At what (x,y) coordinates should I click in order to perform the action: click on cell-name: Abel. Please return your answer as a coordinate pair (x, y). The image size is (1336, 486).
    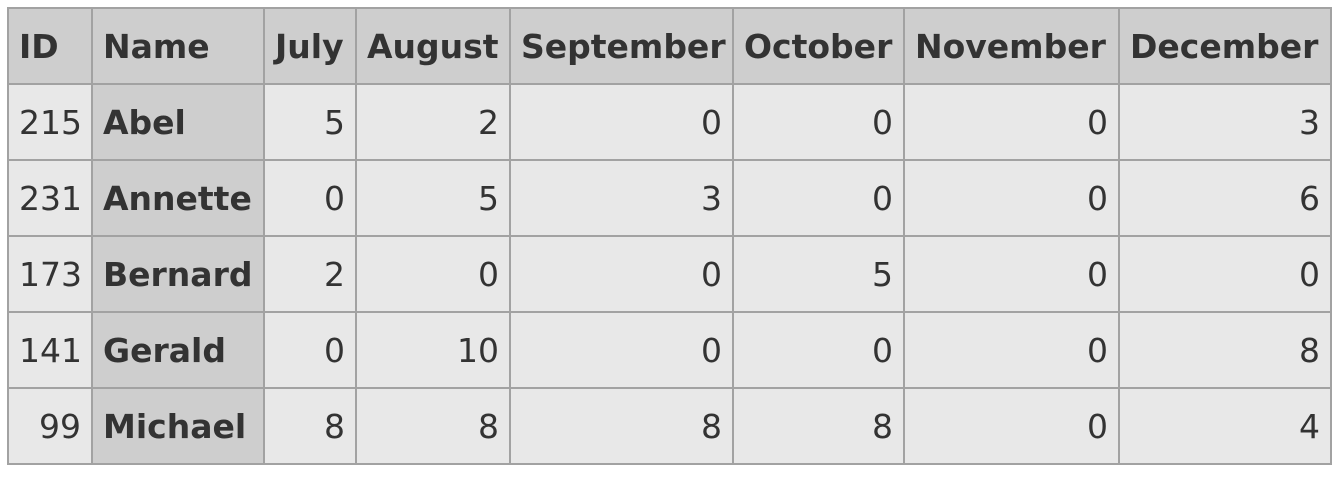
    Looking at the image, I should click on (178, 122).